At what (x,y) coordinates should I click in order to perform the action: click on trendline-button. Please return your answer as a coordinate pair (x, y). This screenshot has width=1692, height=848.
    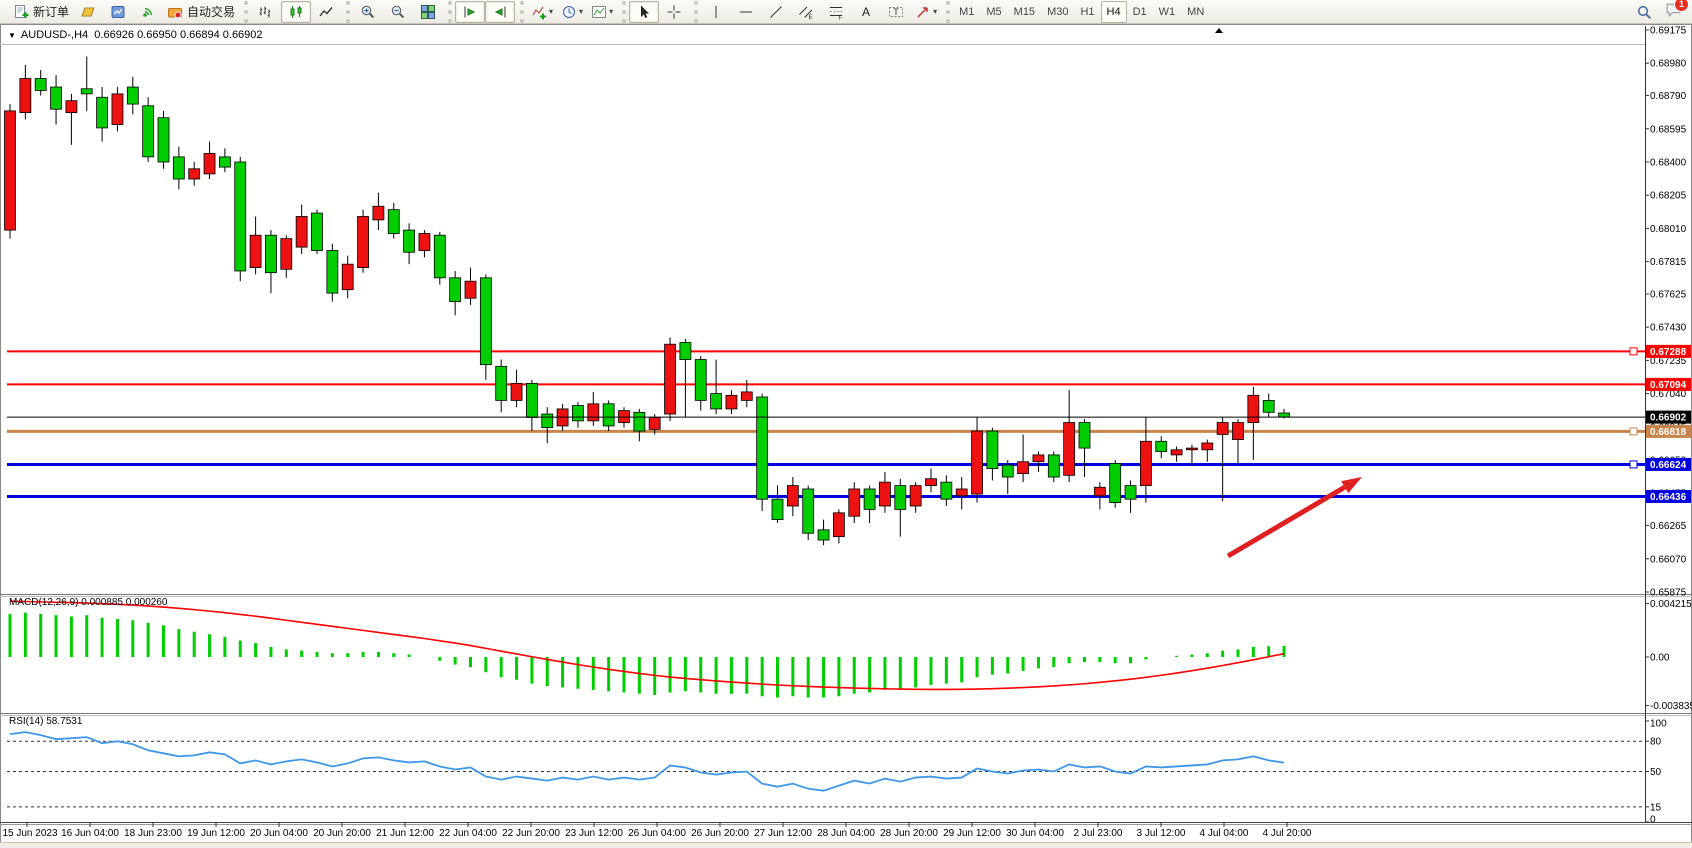
    Looking at the image, I should click on (776, 12).